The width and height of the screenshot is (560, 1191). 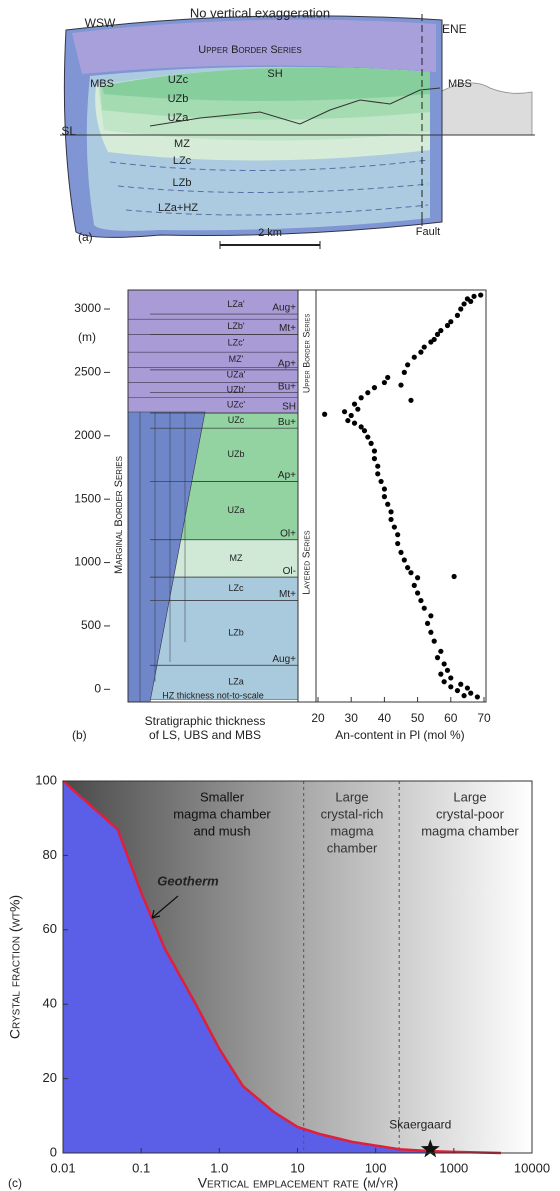 I want to click on region-label: crystal-poor, so click(x=470, y=813).